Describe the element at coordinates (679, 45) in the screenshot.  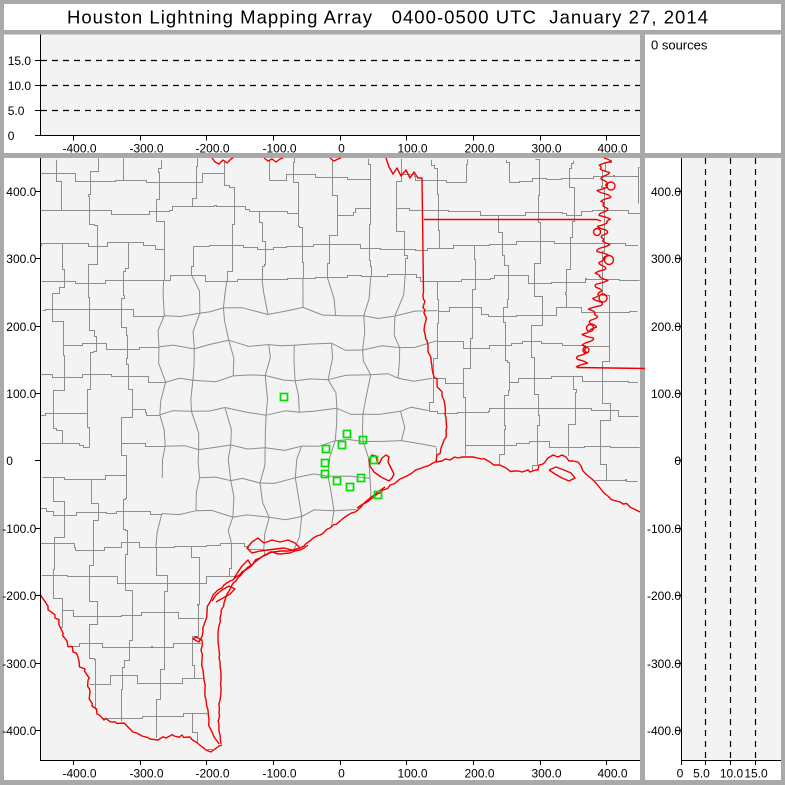
I see `svg-text: 0 sources` at that location.